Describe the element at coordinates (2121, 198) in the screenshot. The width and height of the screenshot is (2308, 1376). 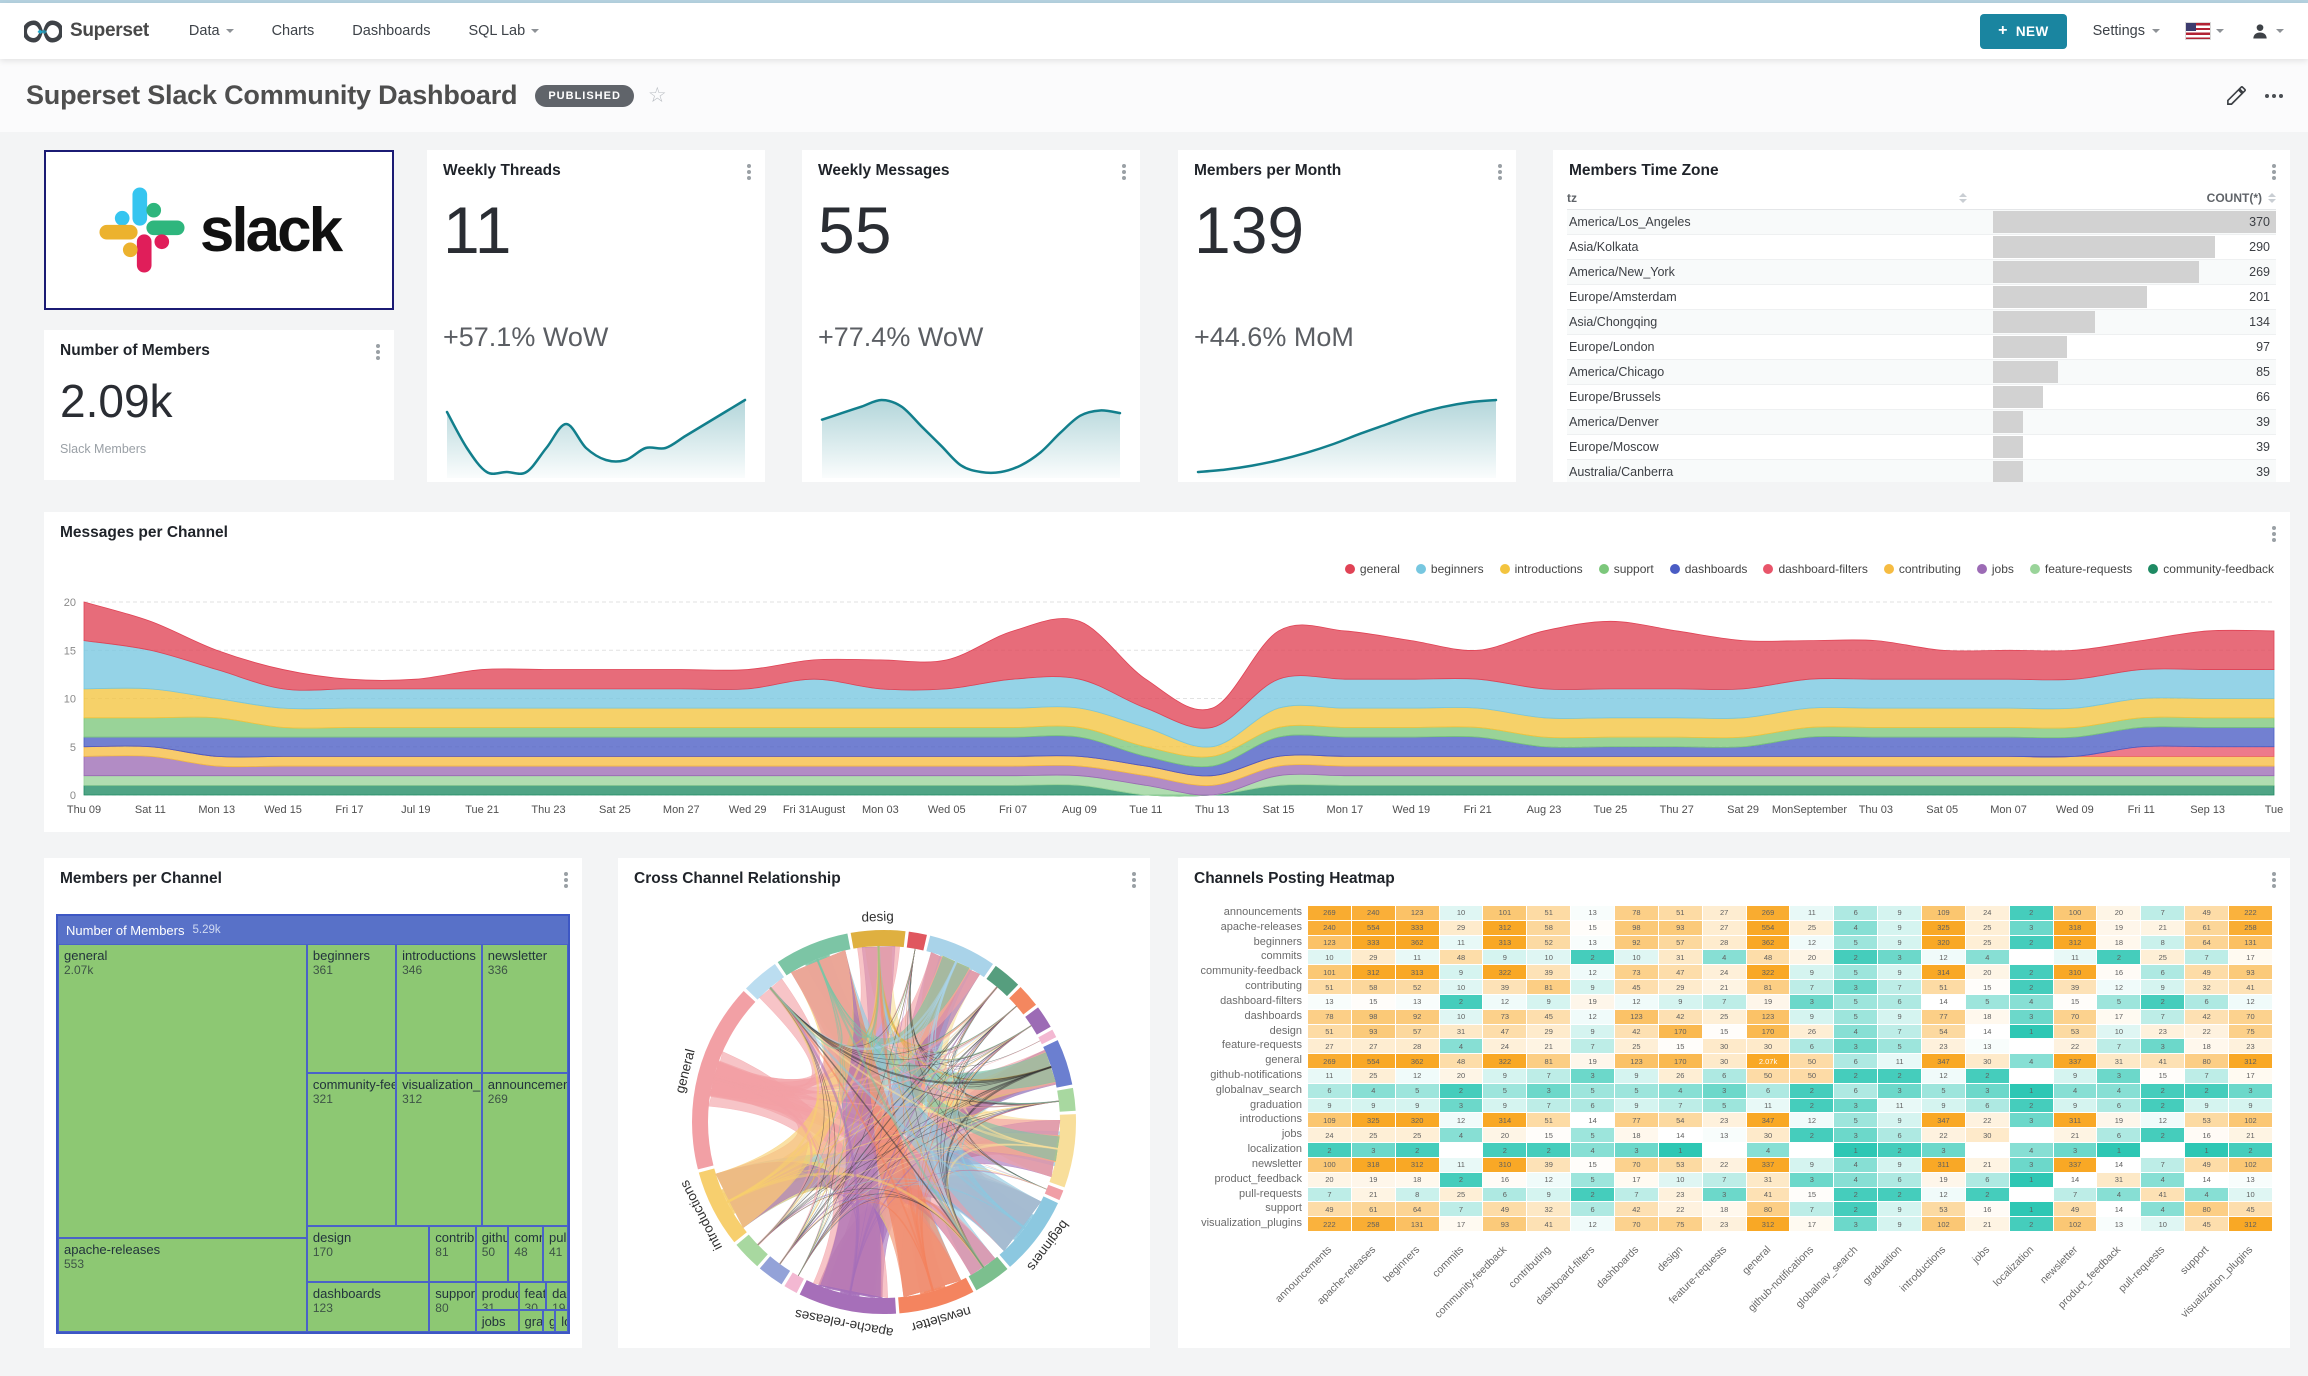
I see `column-header-count: COUNT(*)` at that location.